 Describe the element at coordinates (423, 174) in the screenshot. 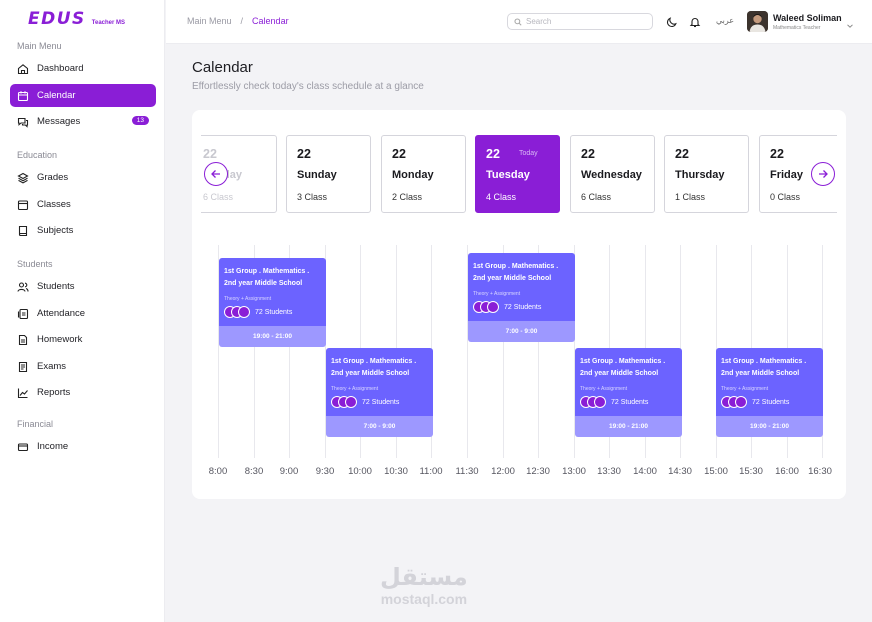

I see `day-card-monday: 22 Monday 2 Class` at that location.